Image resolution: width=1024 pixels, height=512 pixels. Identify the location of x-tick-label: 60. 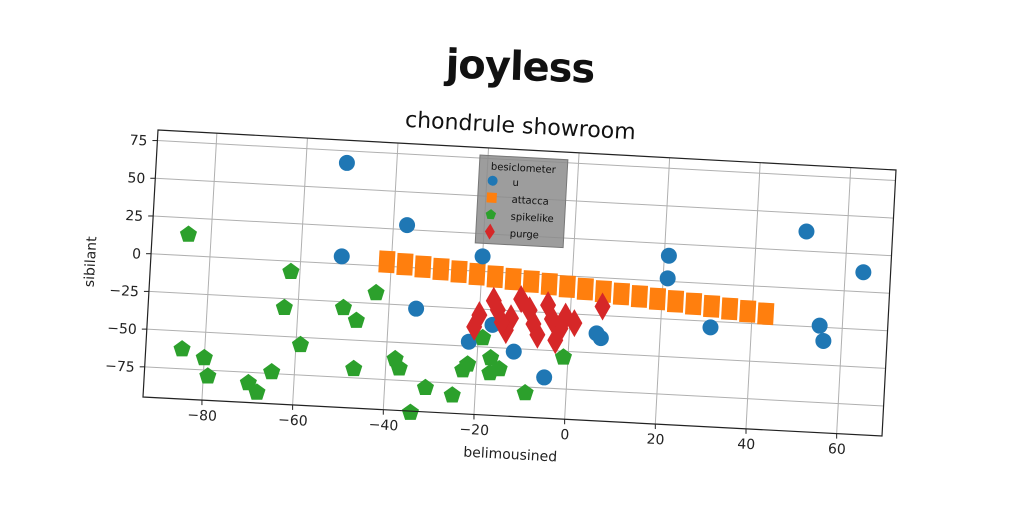
(837, 449).